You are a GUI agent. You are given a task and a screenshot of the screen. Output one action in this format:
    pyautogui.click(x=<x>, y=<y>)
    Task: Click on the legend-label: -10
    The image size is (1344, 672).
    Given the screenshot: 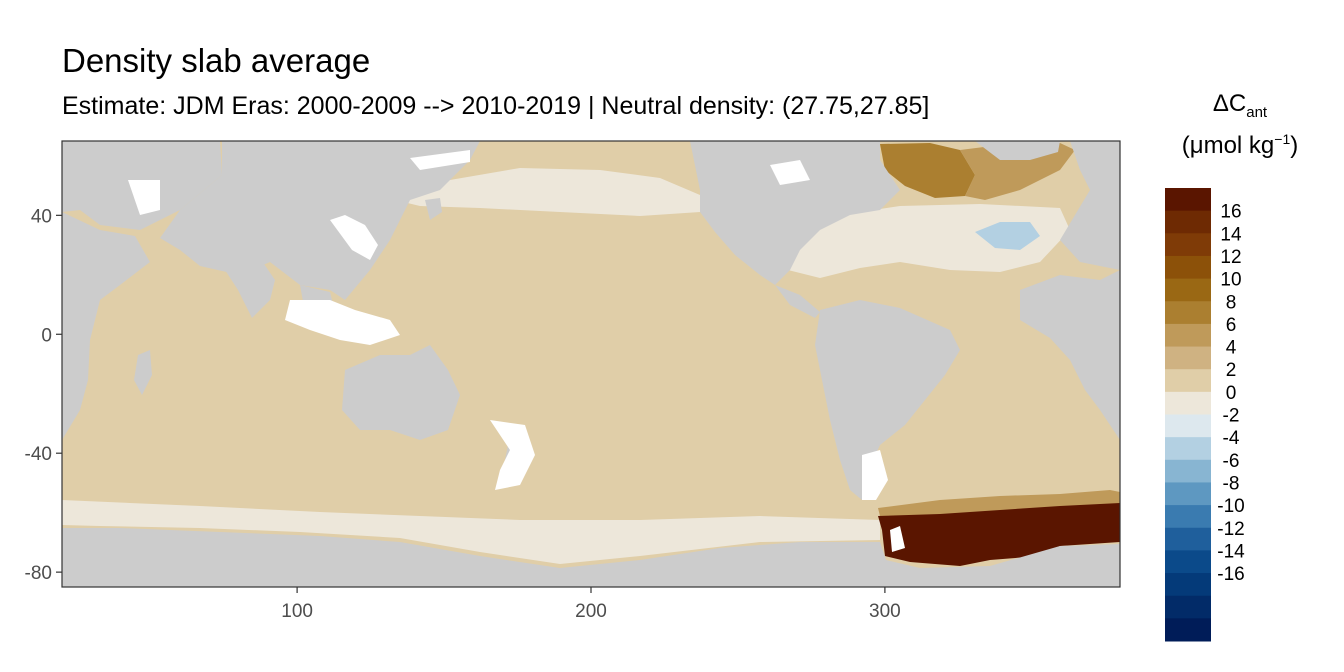 What is the action you would take?
    pyautogui.click(x=1230, y=506)
    